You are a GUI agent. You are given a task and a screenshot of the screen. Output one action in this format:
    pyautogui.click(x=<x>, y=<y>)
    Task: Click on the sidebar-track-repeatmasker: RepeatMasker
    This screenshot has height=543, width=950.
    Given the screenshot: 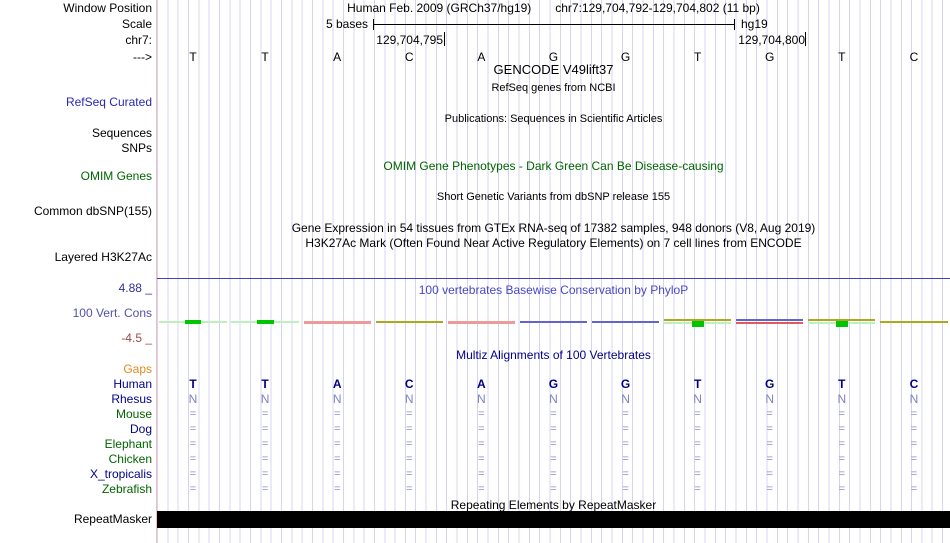 What is the action you would take?
    pyautogui.click(x=112, y=519)
    